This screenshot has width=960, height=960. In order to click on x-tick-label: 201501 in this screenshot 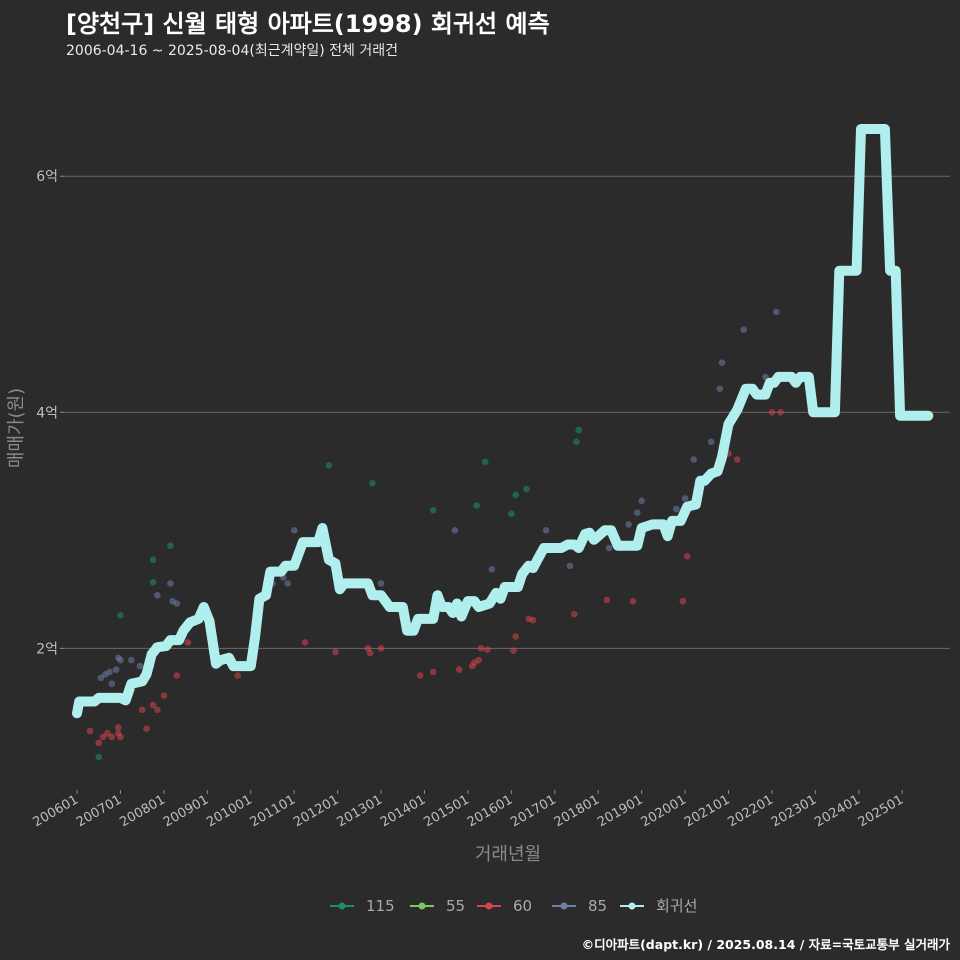, I will do `click(446, 811)`.